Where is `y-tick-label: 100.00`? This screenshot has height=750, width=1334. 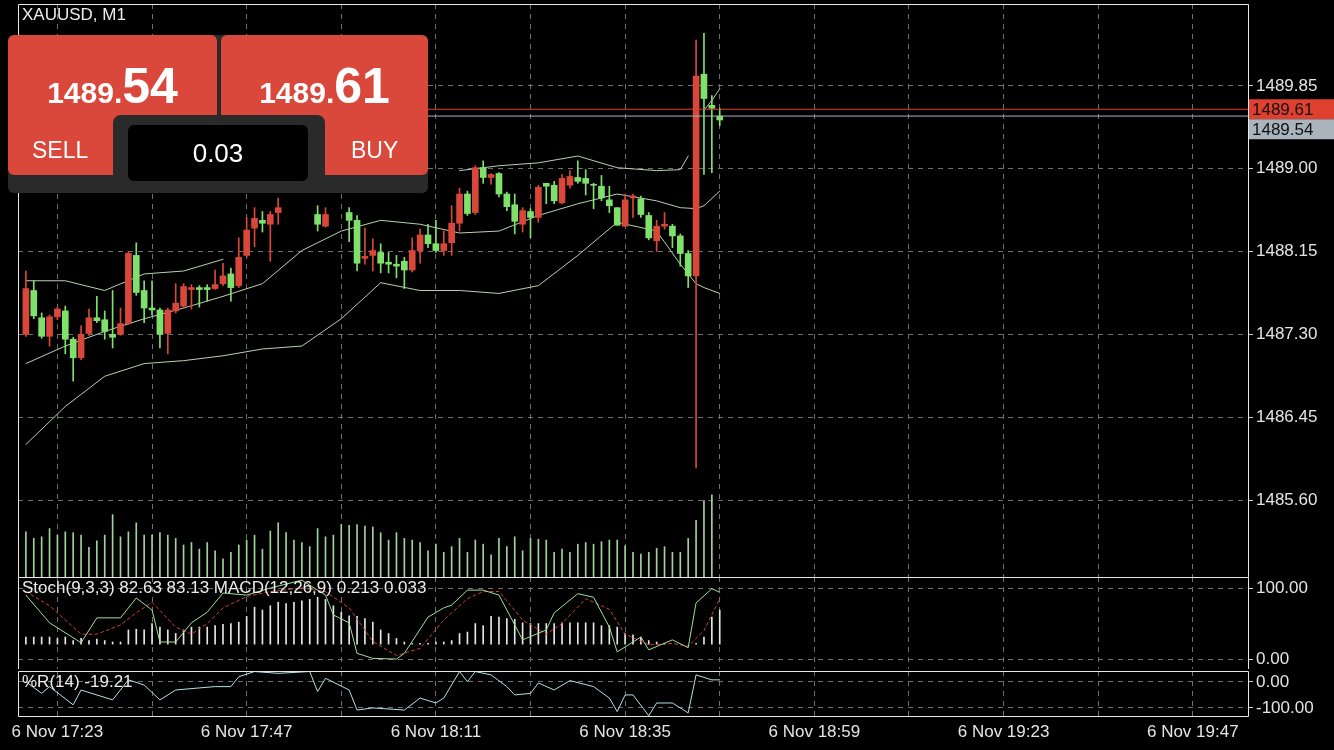
y-tick-label: 100.00 is located at coordinates (1282, 587).